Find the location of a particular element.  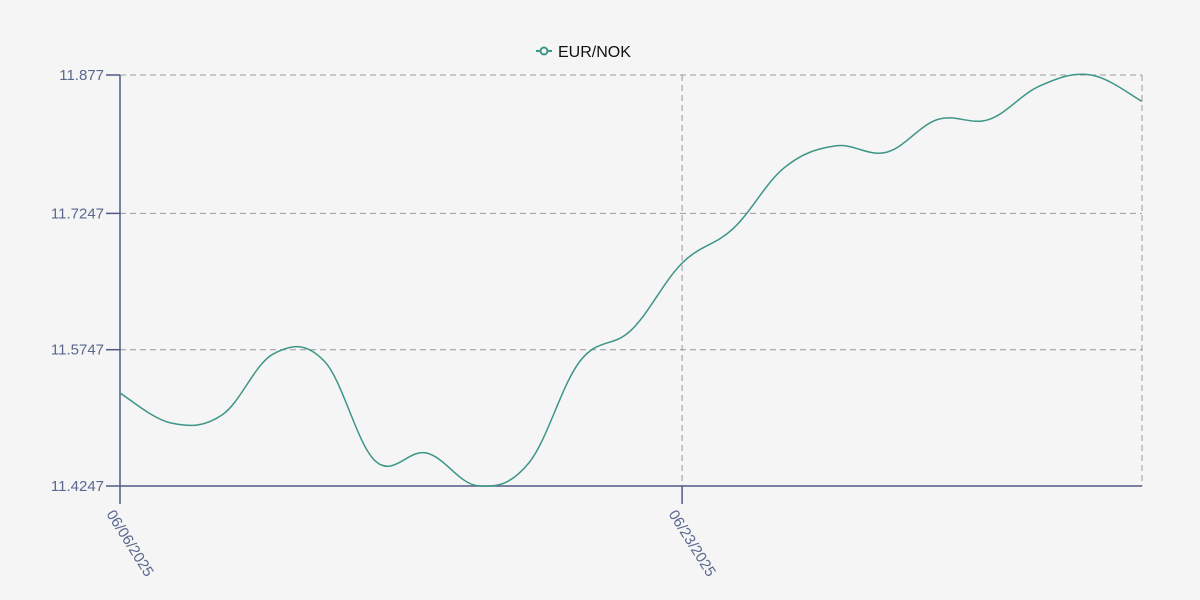

x-tick-label: 06/23/2025 is located at coordinates (692, 543).